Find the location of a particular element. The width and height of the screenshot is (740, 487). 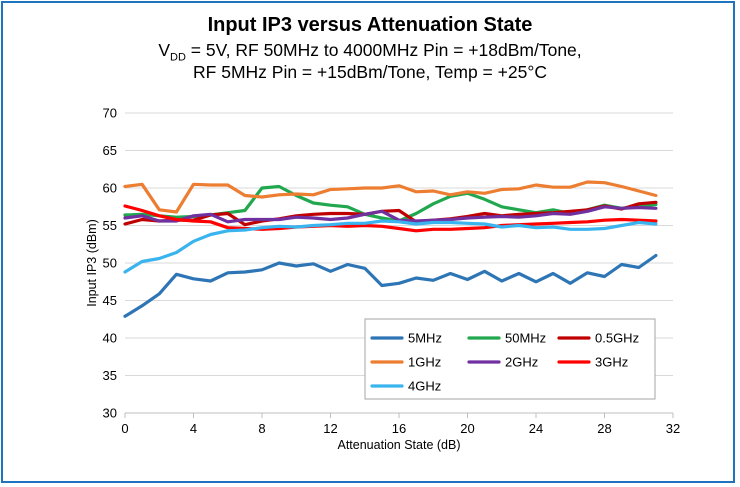

series-line-3ghz is located at coordinates (390, 218).